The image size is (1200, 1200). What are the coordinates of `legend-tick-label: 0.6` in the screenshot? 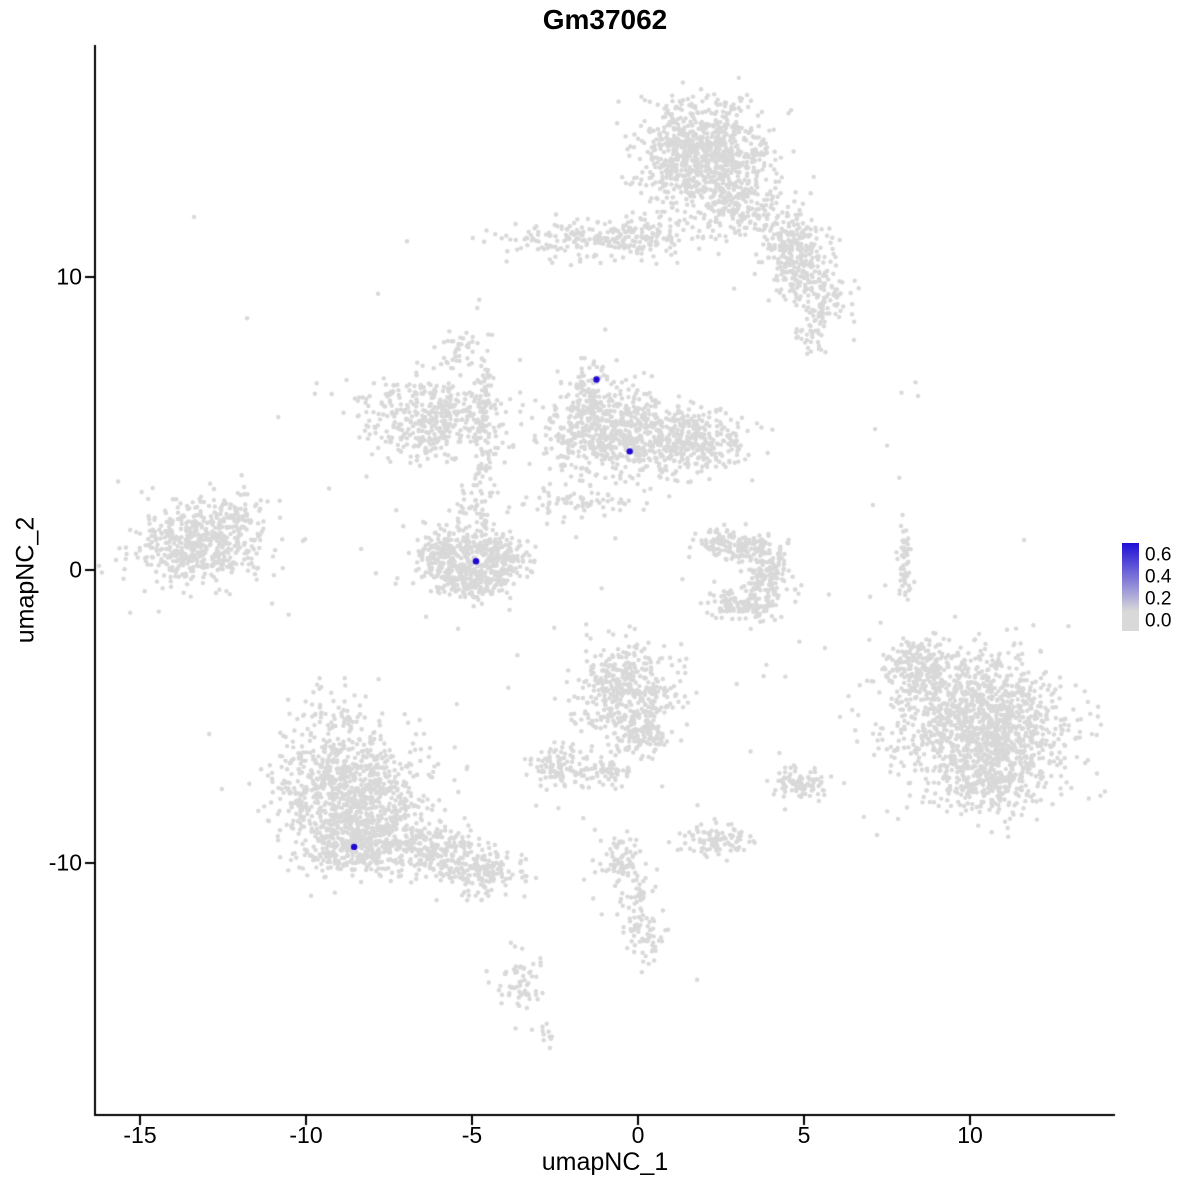 It's located at (1158, 555).